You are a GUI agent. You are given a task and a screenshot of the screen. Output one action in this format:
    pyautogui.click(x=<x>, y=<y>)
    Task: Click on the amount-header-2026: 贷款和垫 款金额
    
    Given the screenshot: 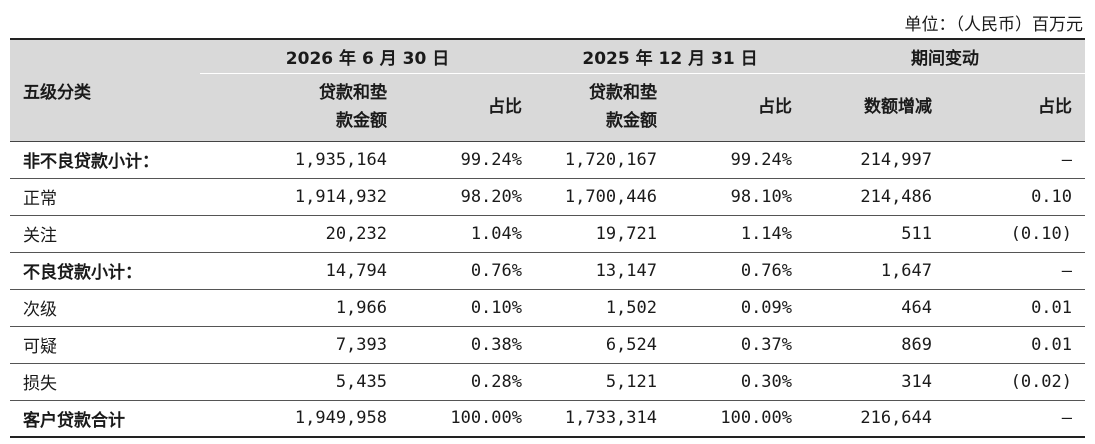 What is the action you would take?
    pyautogui.click(x=353, y=107)
    